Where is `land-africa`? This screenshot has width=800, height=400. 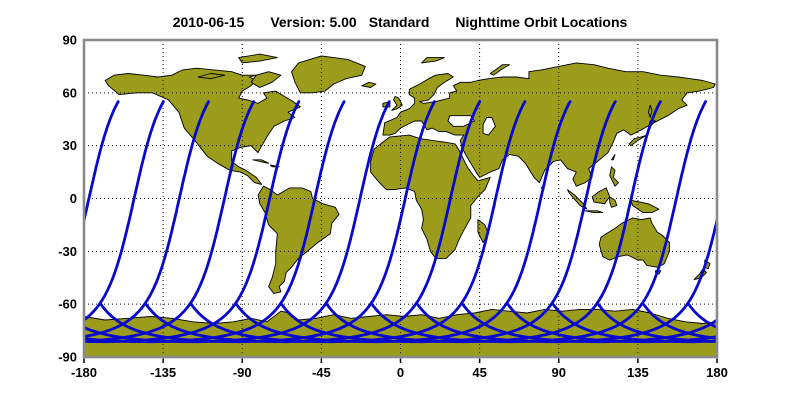
land-africa is located at coordinates (430, 196).